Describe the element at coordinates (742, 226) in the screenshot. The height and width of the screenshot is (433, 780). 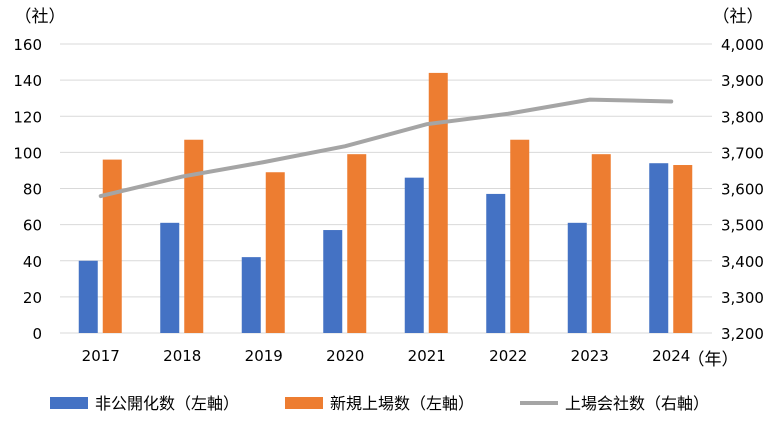
I see `right-tick-label: 3,500` at that location.